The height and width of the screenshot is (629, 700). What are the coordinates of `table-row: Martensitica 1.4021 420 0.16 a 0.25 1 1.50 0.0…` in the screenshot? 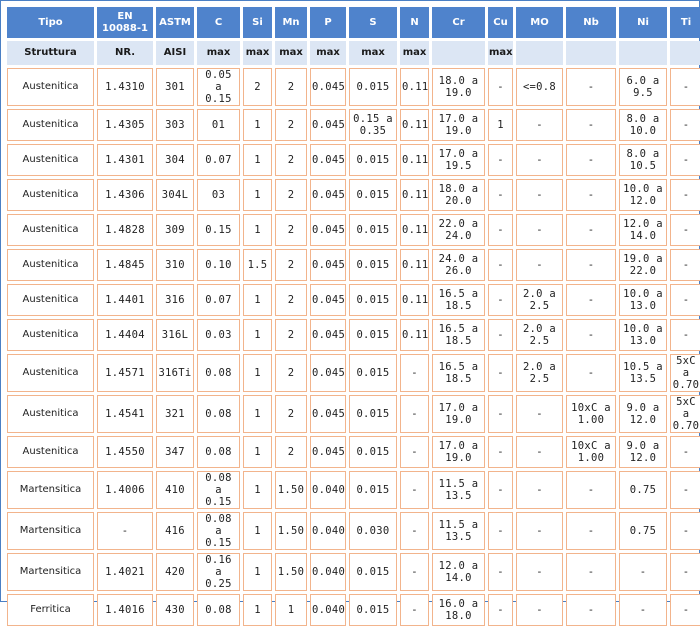 It's located at (353, 572).